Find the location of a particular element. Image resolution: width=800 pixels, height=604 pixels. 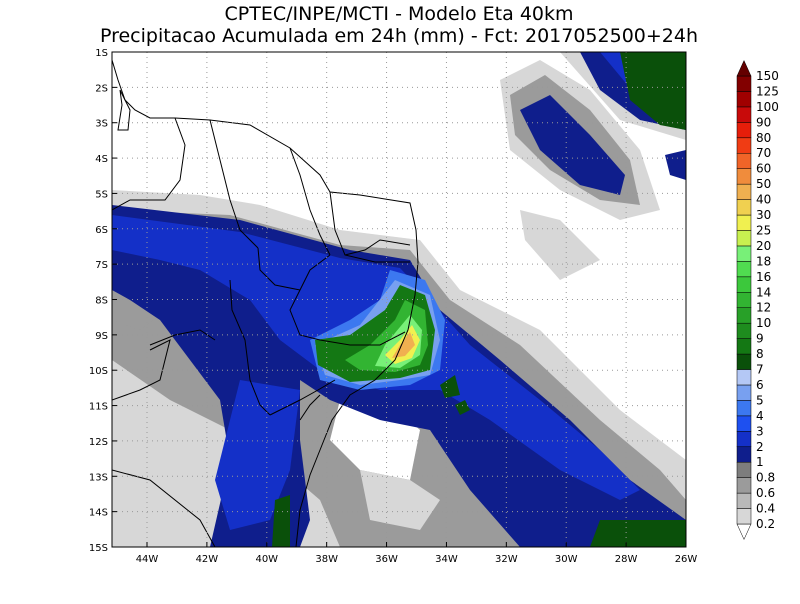

lon-label: 30W is located at coordinates (566, 559).